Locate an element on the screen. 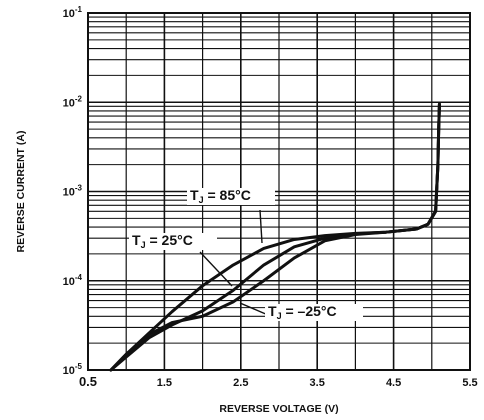 The image size is (484, 420). x-tick-label: 1.5 is located at coordinates (164, 383).